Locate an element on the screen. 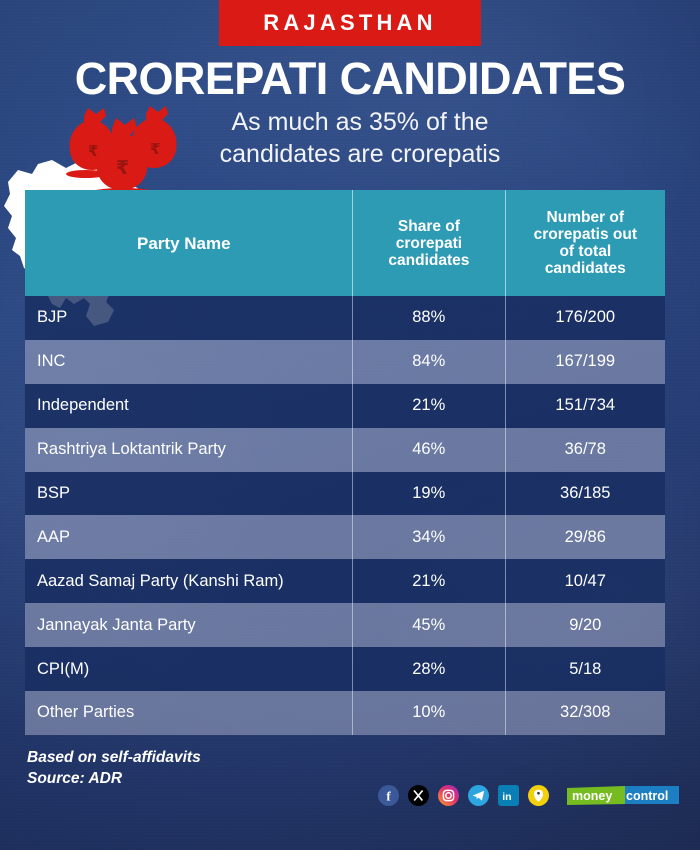 The width and height of the screenshot is (700, 850). cell-count: 151/734 is located at coordinates (584, 405).